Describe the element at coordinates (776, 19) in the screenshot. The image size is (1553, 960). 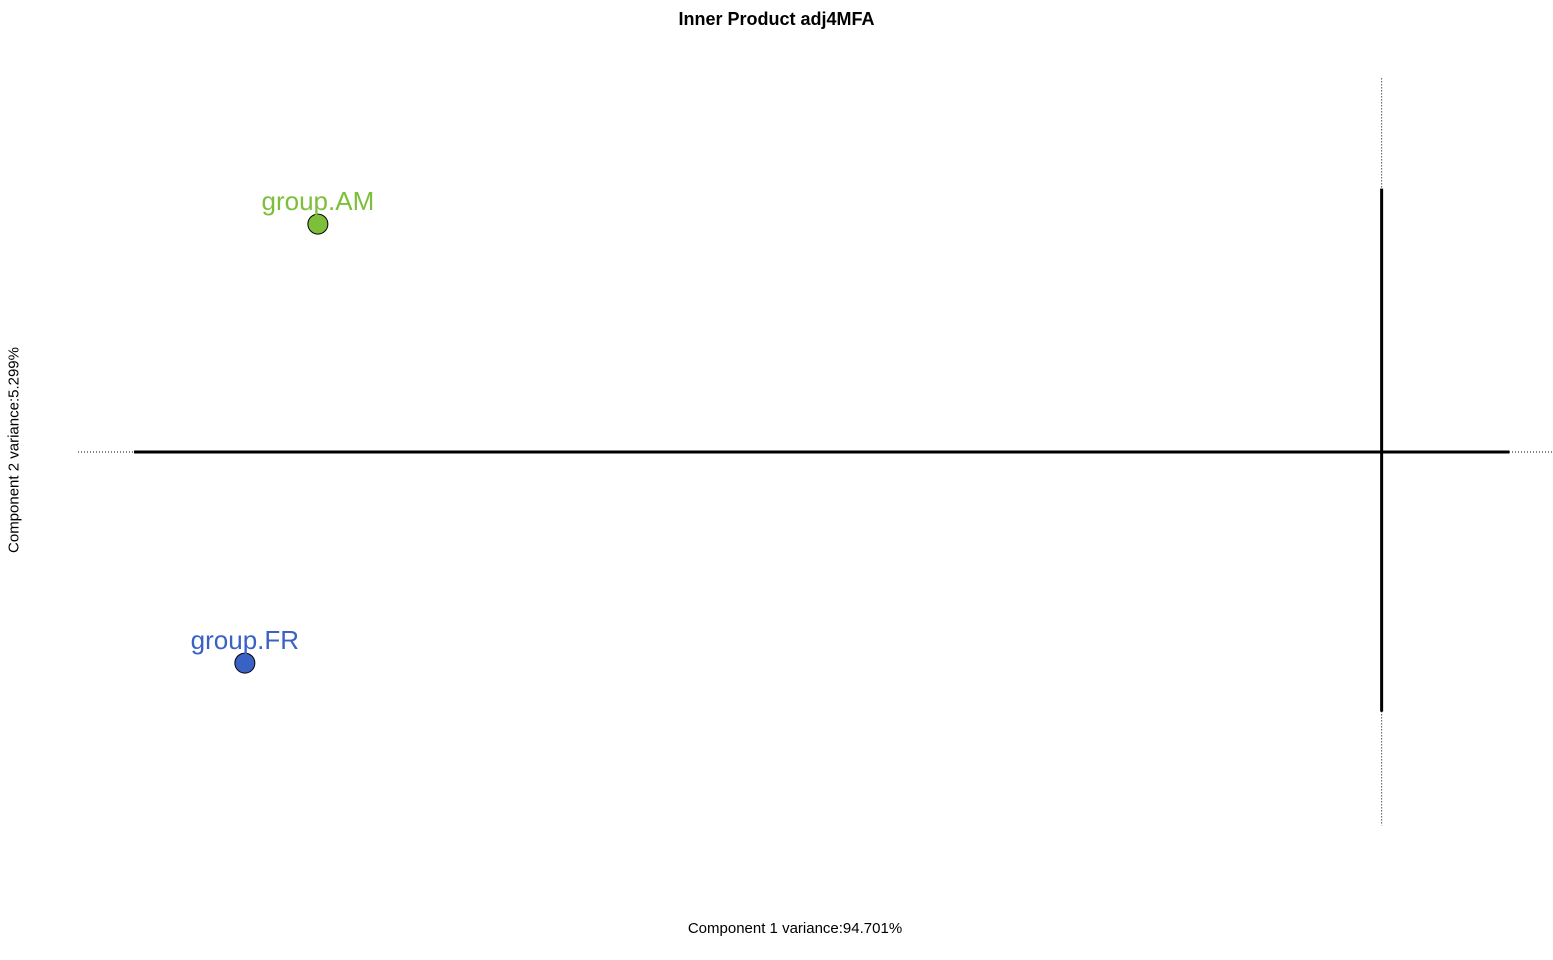
I see `chart-title: Inner Product adj4MFA` at that location.